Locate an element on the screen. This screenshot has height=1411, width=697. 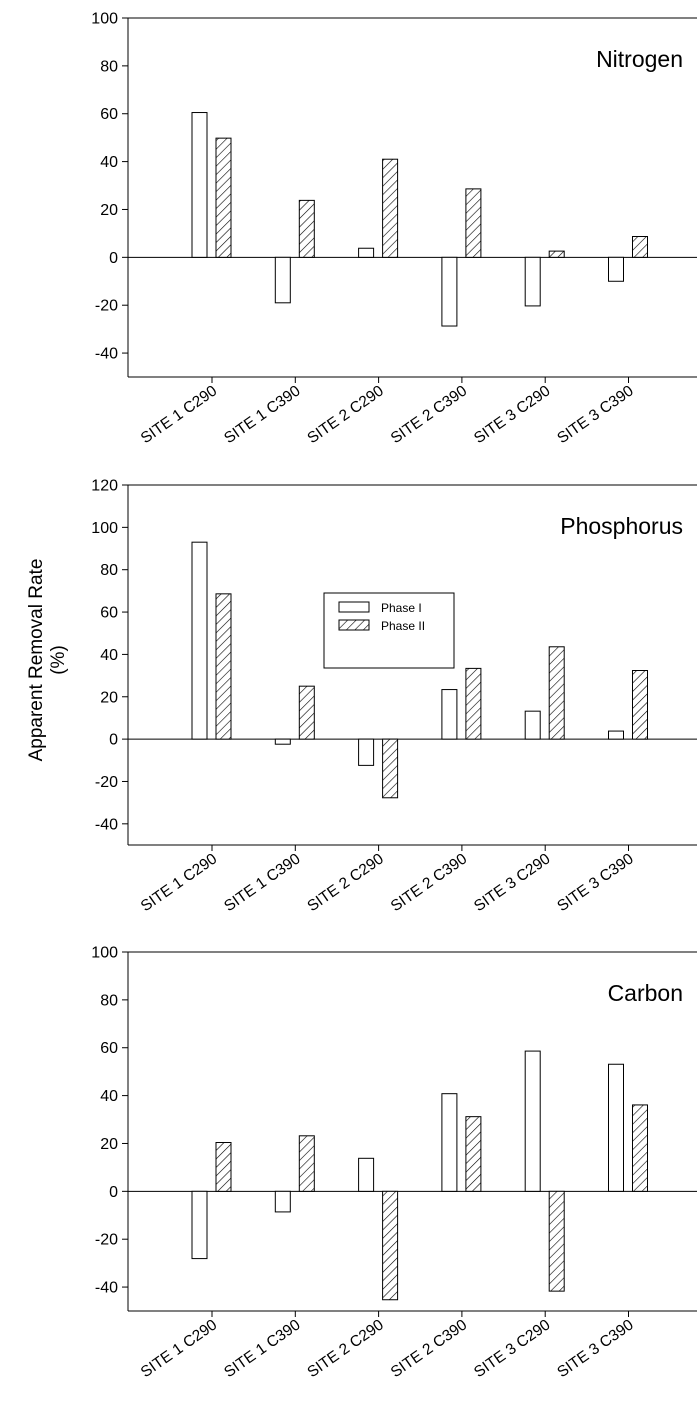
legend-label-phase2: Phase II is located at coordinates (403, 626).